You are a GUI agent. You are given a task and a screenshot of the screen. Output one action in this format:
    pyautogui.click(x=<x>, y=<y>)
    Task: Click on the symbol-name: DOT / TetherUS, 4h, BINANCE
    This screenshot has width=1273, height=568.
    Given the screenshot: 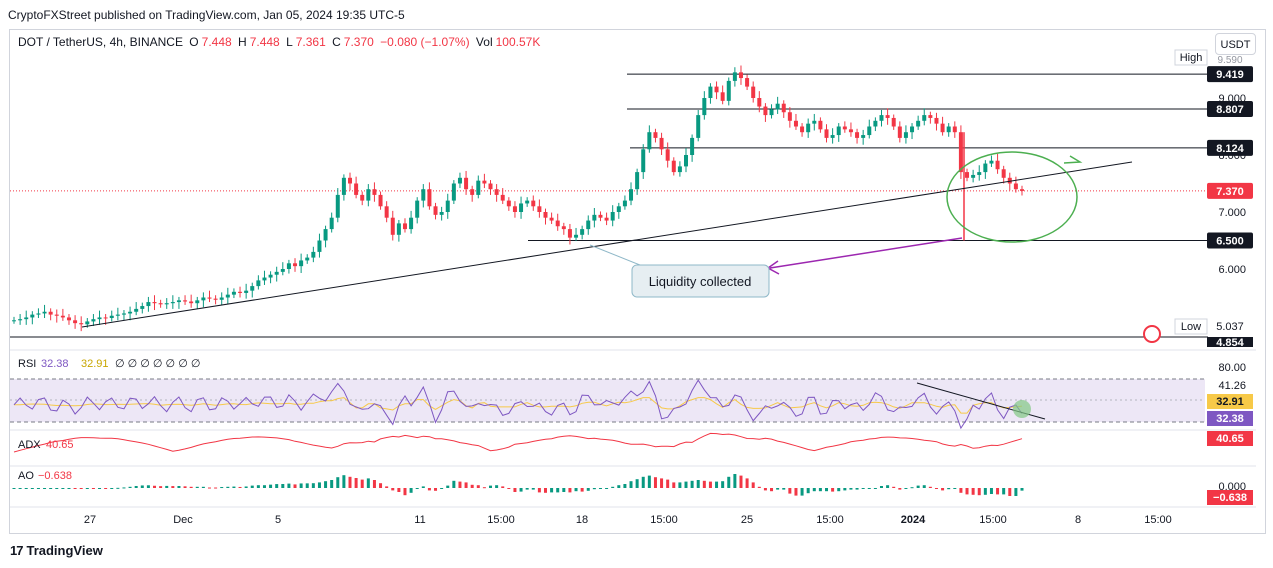 What is the action you would take?
    pyautogui.click(x=100, y=42)
    